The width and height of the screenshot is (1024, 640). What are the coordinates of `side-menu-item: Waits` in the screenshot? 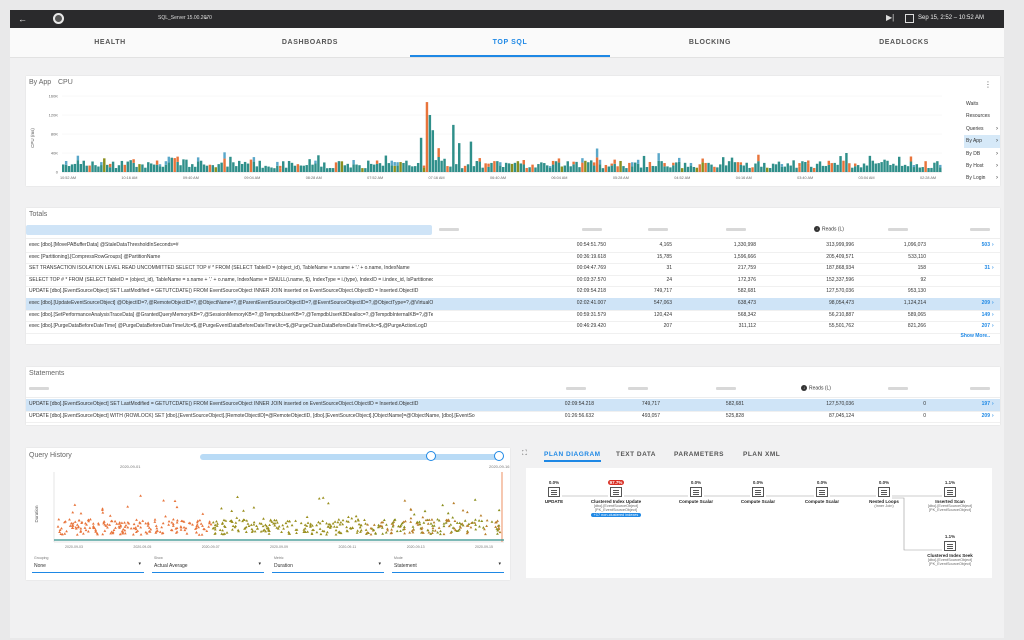 It's located at (982, 104).